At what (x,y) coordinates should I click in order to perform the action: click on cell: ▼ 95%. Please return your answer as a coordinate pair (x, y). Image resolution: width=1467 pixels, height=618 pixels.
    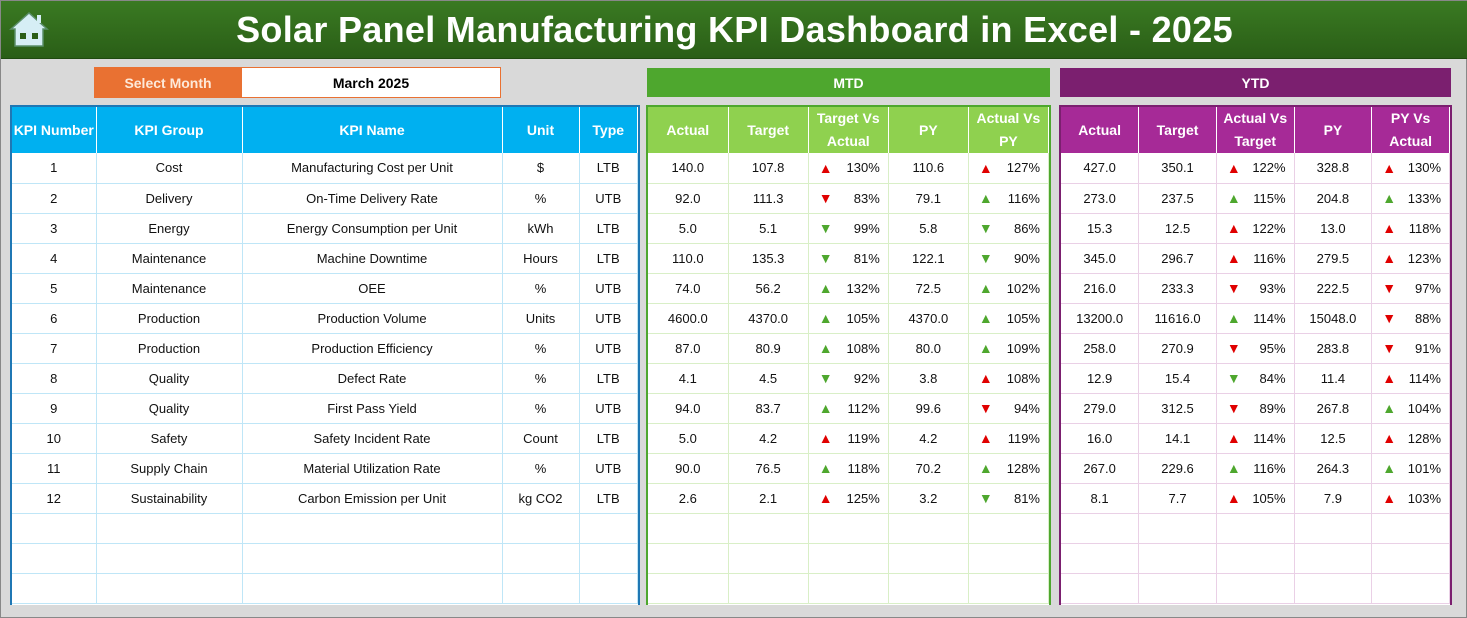
    Looking at the image, I should click on (1255, 348).